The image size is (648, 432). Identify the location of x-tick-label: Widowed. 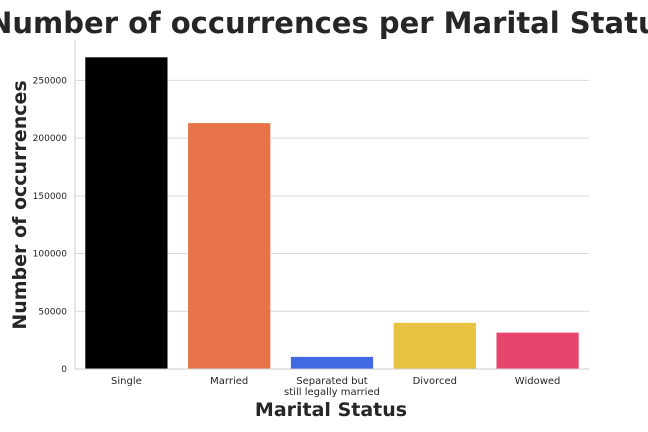
(538, 381).